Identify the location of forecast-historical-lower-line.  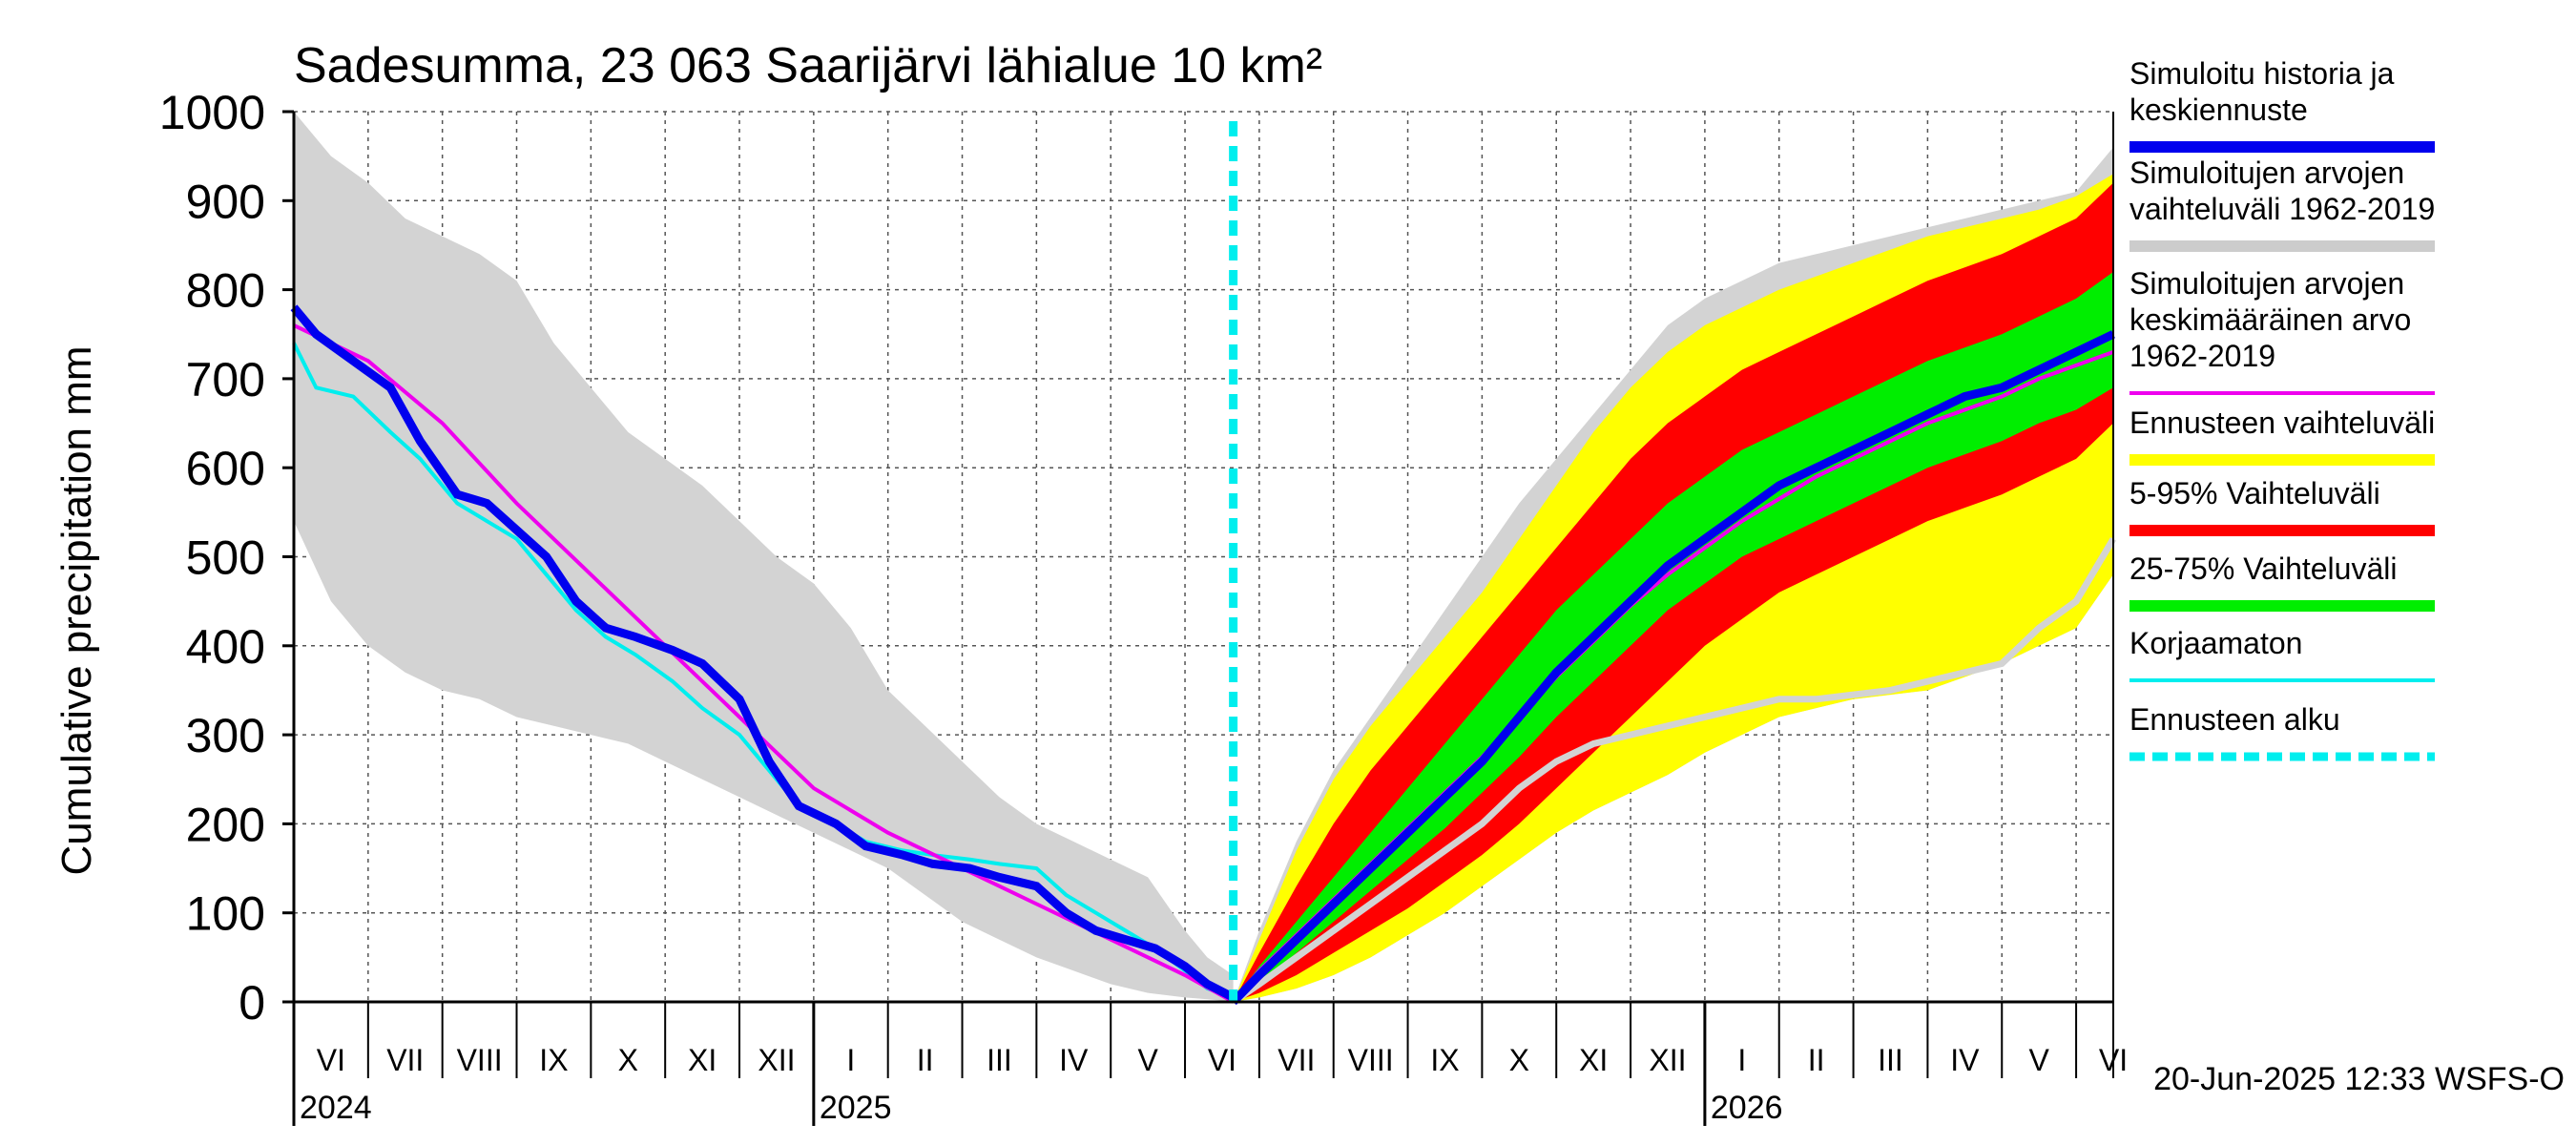
(1674, 771).